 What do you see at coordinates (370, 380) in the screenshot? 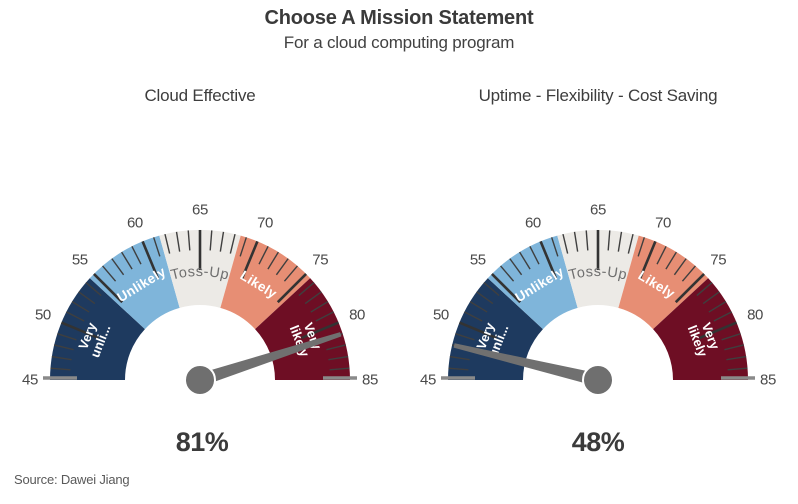
I see `gauge-axis-label: 85` at bounding box center [370, 380].